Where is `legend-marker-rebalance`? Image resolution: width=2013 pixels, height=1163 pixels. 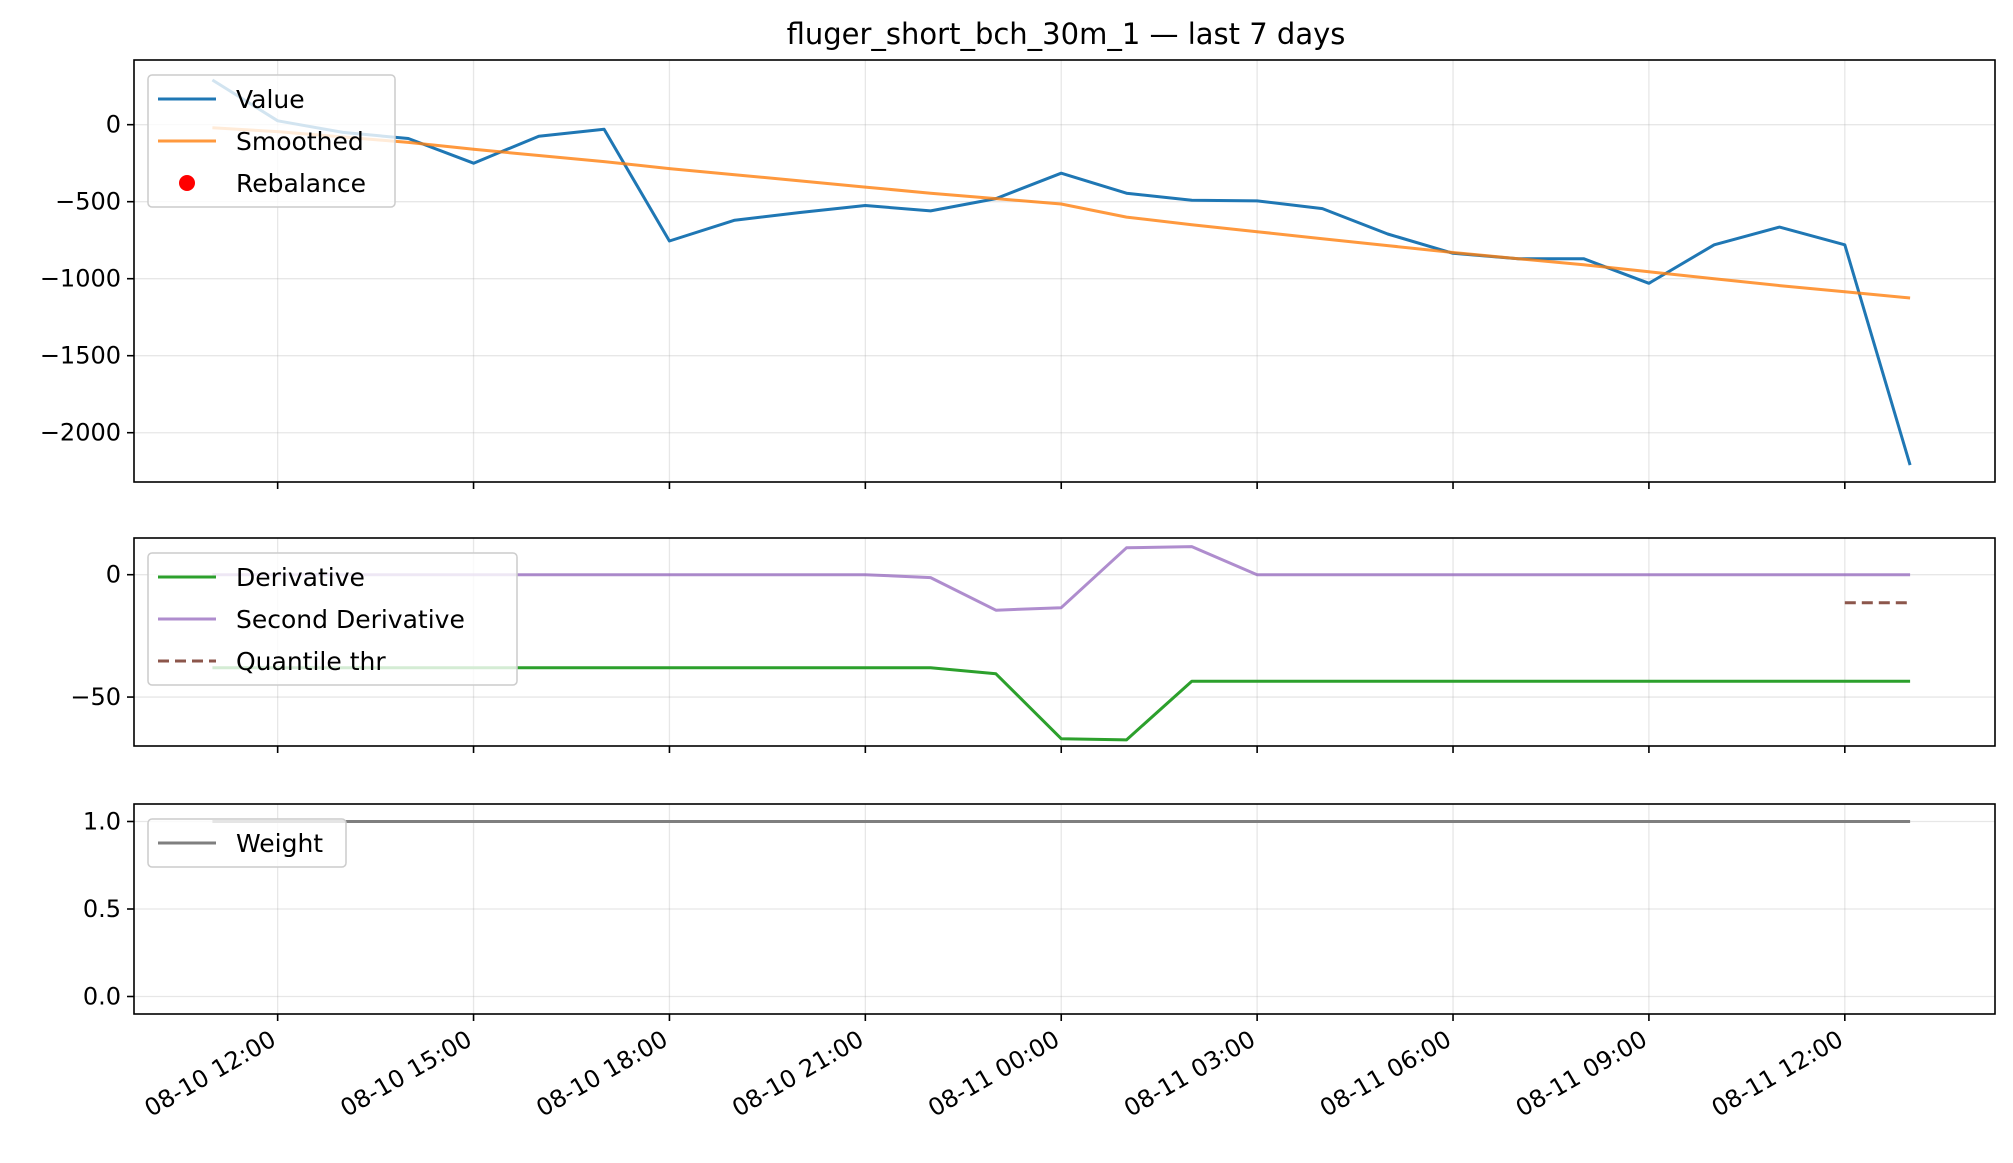 legend-marker-rebalance is located at coordinates (187, 183).